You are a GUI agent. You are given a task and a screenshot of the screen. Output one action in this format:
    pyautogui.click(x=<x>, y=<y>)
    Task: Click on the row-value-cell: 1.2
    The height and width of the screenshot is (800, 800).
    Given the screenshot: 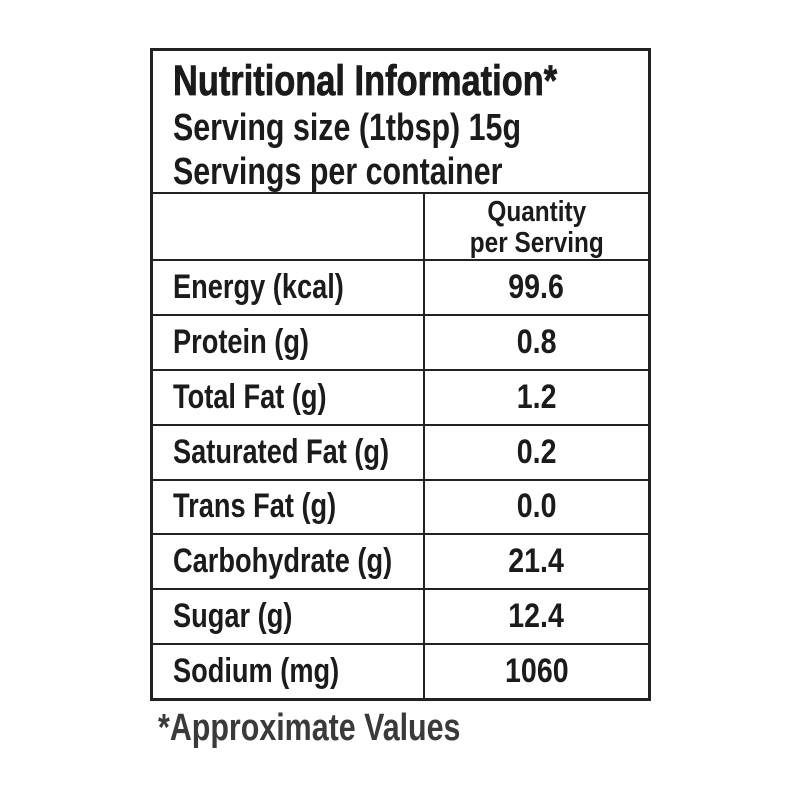 What is the action you would take?
    pyautogui.click(x=536, y=397)
    